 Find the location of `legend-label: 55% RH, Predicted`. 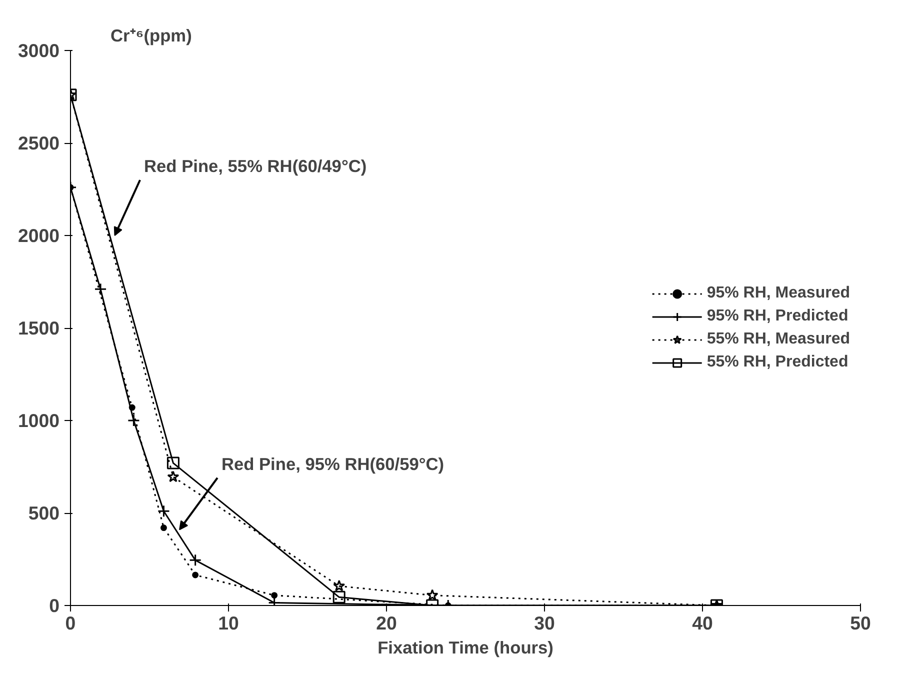

legend-label: 55% RH, Predicted is located at coordinates (777, 362).